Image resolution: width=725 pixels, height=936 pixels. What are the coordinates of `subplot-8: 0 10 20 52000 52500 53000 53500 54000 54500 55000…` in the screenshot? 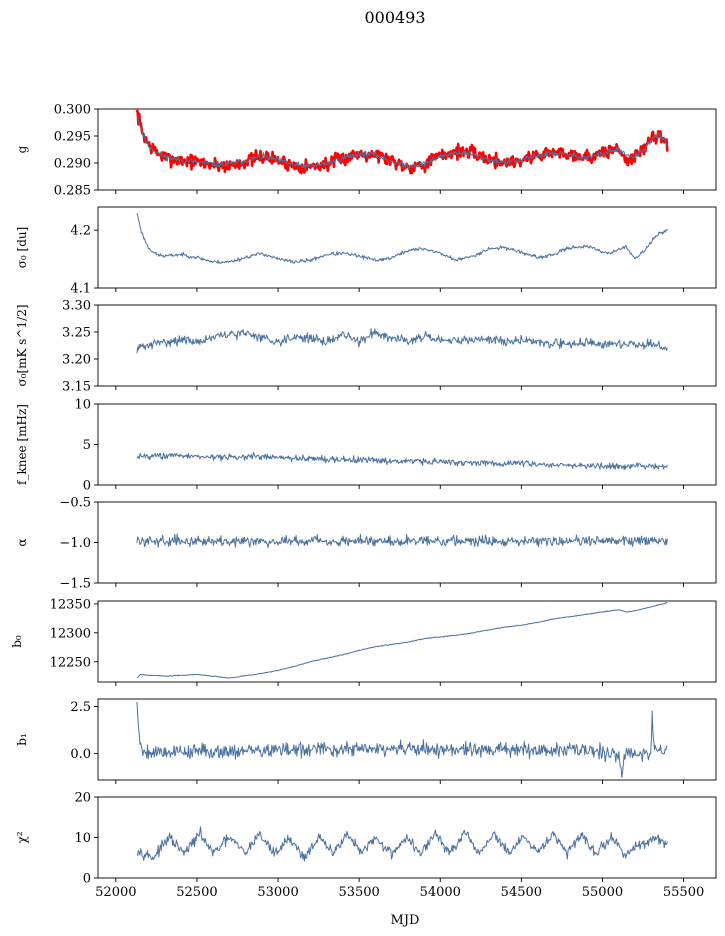 It's located at (366, 845).